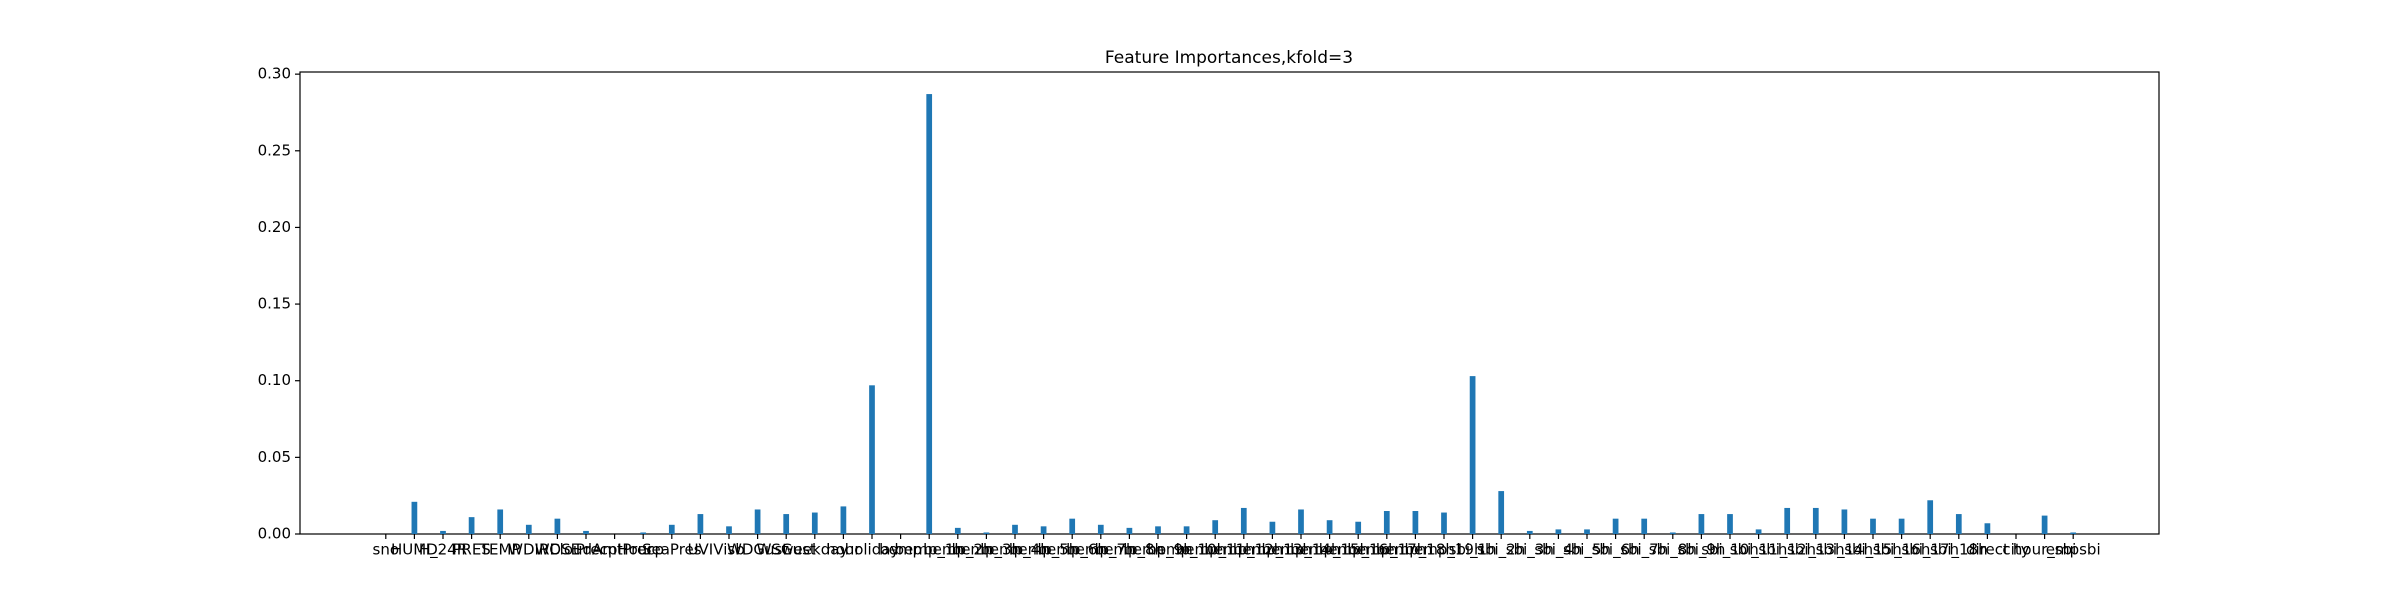 This screenshot has height=600, width=2400. I want to click on x-tick-label: sbi_16h, so click(1902, 550).